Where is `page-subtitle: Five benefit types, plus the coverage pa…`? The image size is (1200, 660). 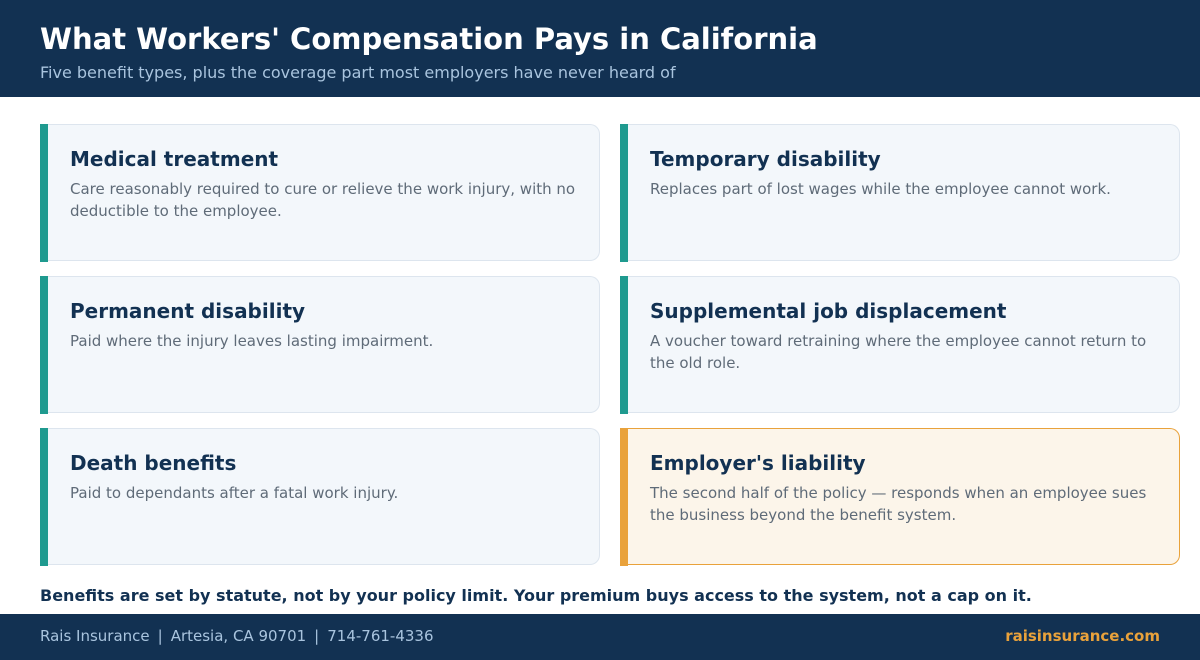
page-subtitle: Five benefit types, plus the coverage pa… is located at coordinates (358, 72).